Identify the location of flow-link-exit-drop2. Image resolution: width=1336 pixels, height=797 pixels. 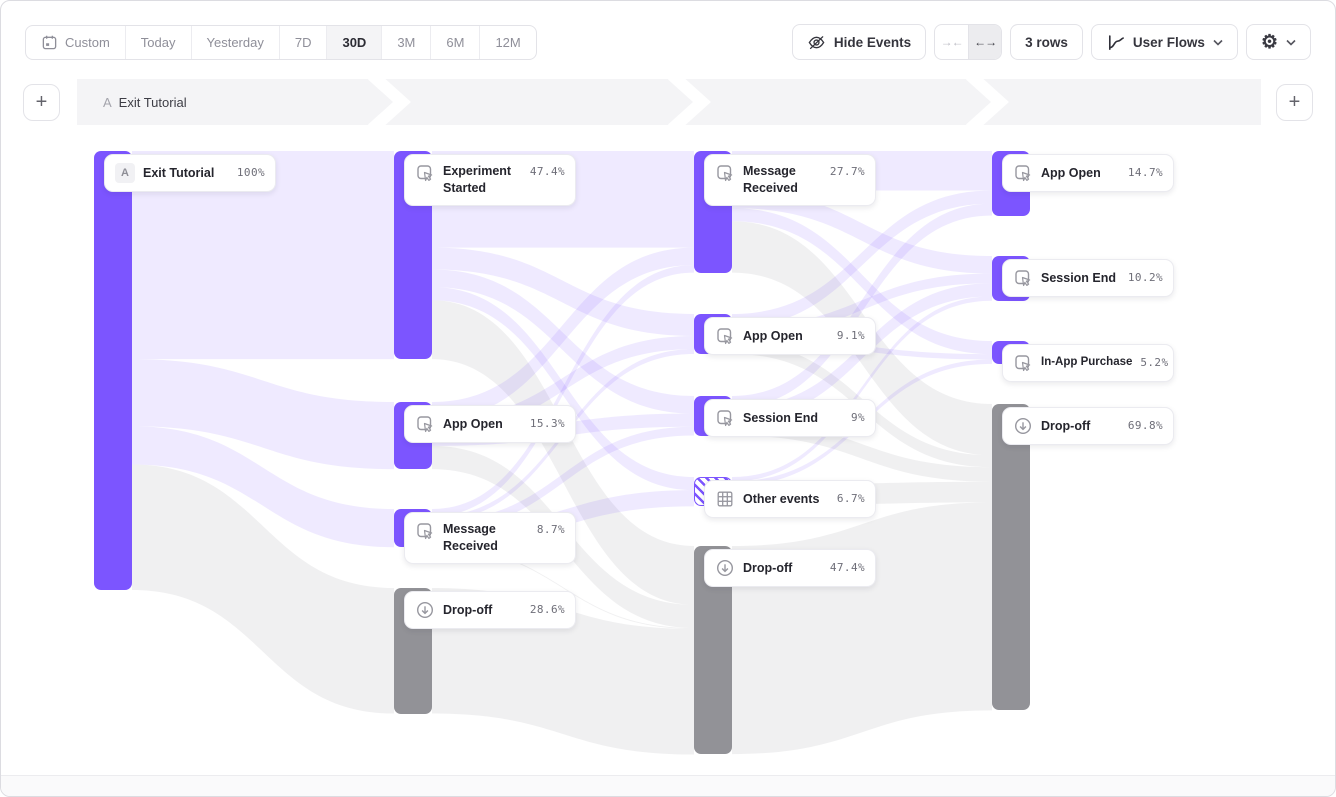
(263, 589).